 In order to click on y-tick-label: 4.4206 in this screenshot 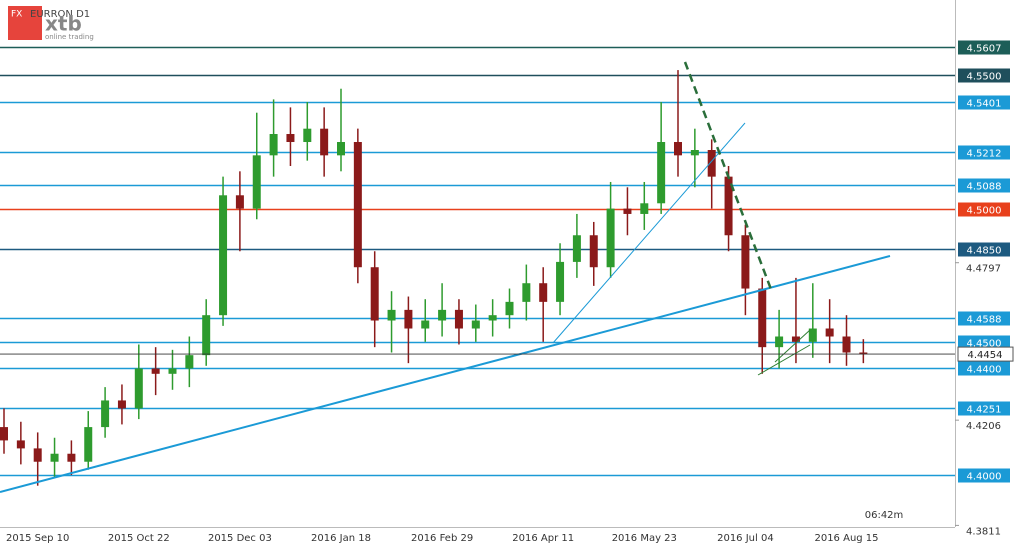, I will do `click(983, 426)`.